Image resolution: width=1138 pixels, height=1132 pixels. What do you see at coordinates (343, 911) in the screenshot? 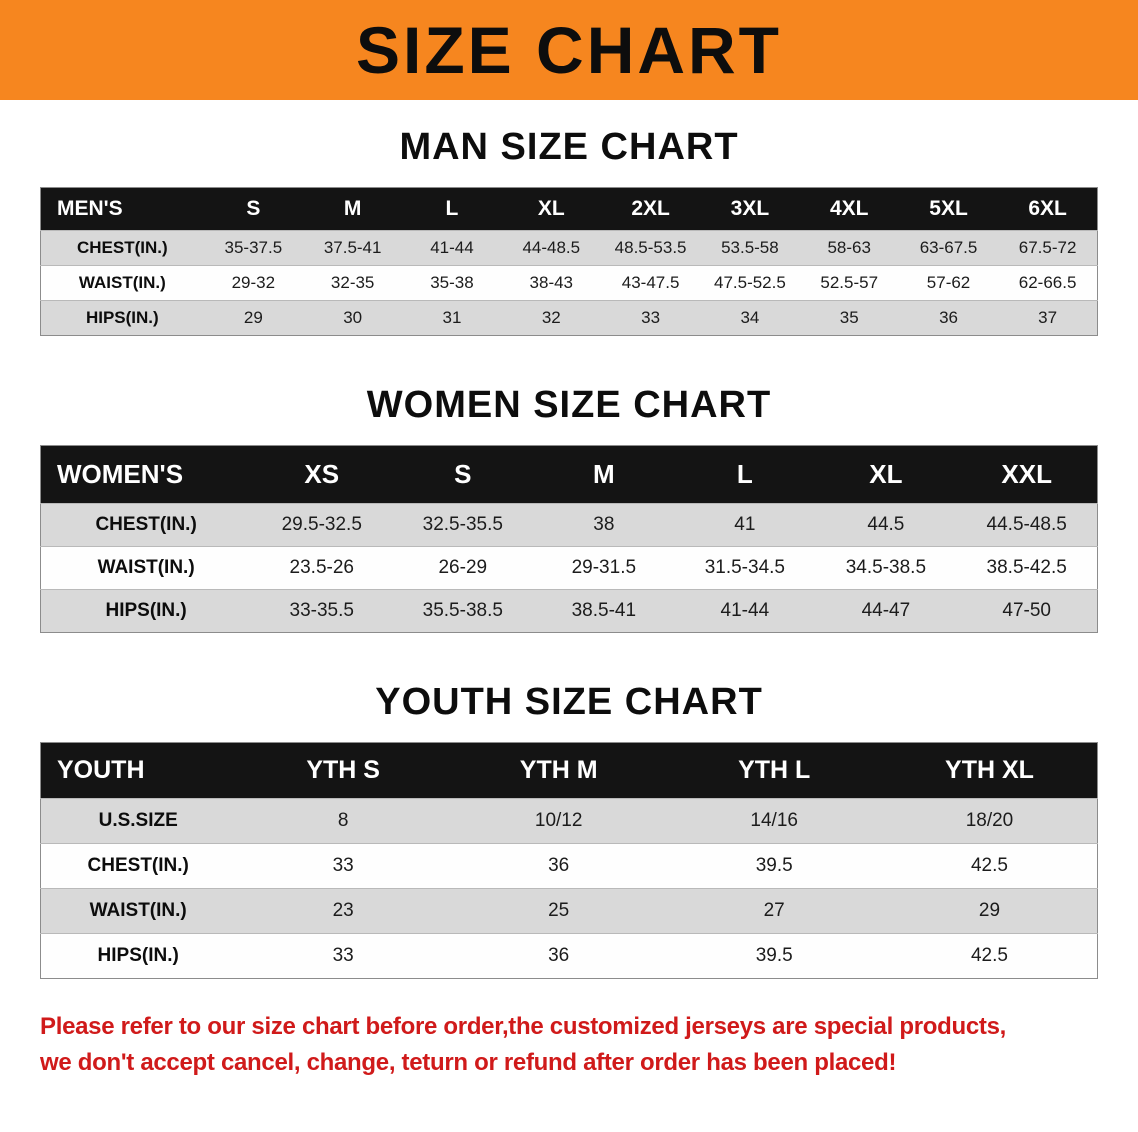
I see `table-cell: 23` at bounding box center [343, 911].